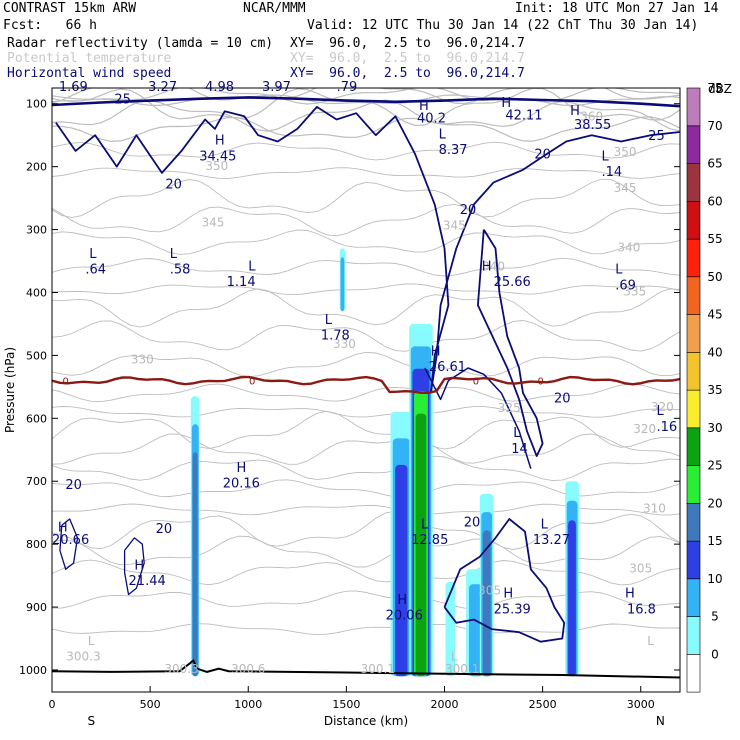 The width and height of the screenshot is (740, 740). I want to click on terrain, so click(366, 668).